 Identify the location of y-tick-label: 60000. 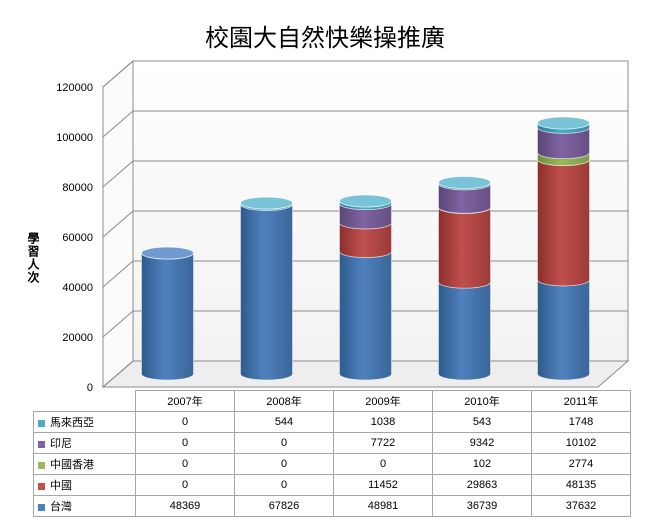
(77, 238).